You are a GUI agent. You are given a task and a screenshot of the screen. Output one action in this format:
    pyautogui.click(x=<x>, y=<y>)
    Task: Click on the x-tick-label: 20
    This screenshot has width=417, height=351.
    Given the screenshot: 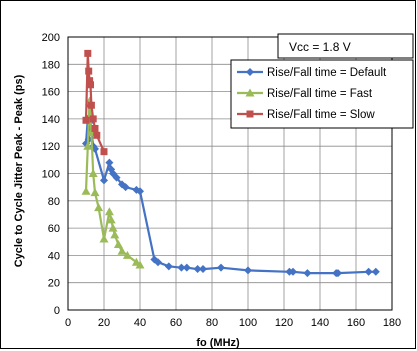 What is the action you would take?
    pyautogui.click(x=104, y=323)
    